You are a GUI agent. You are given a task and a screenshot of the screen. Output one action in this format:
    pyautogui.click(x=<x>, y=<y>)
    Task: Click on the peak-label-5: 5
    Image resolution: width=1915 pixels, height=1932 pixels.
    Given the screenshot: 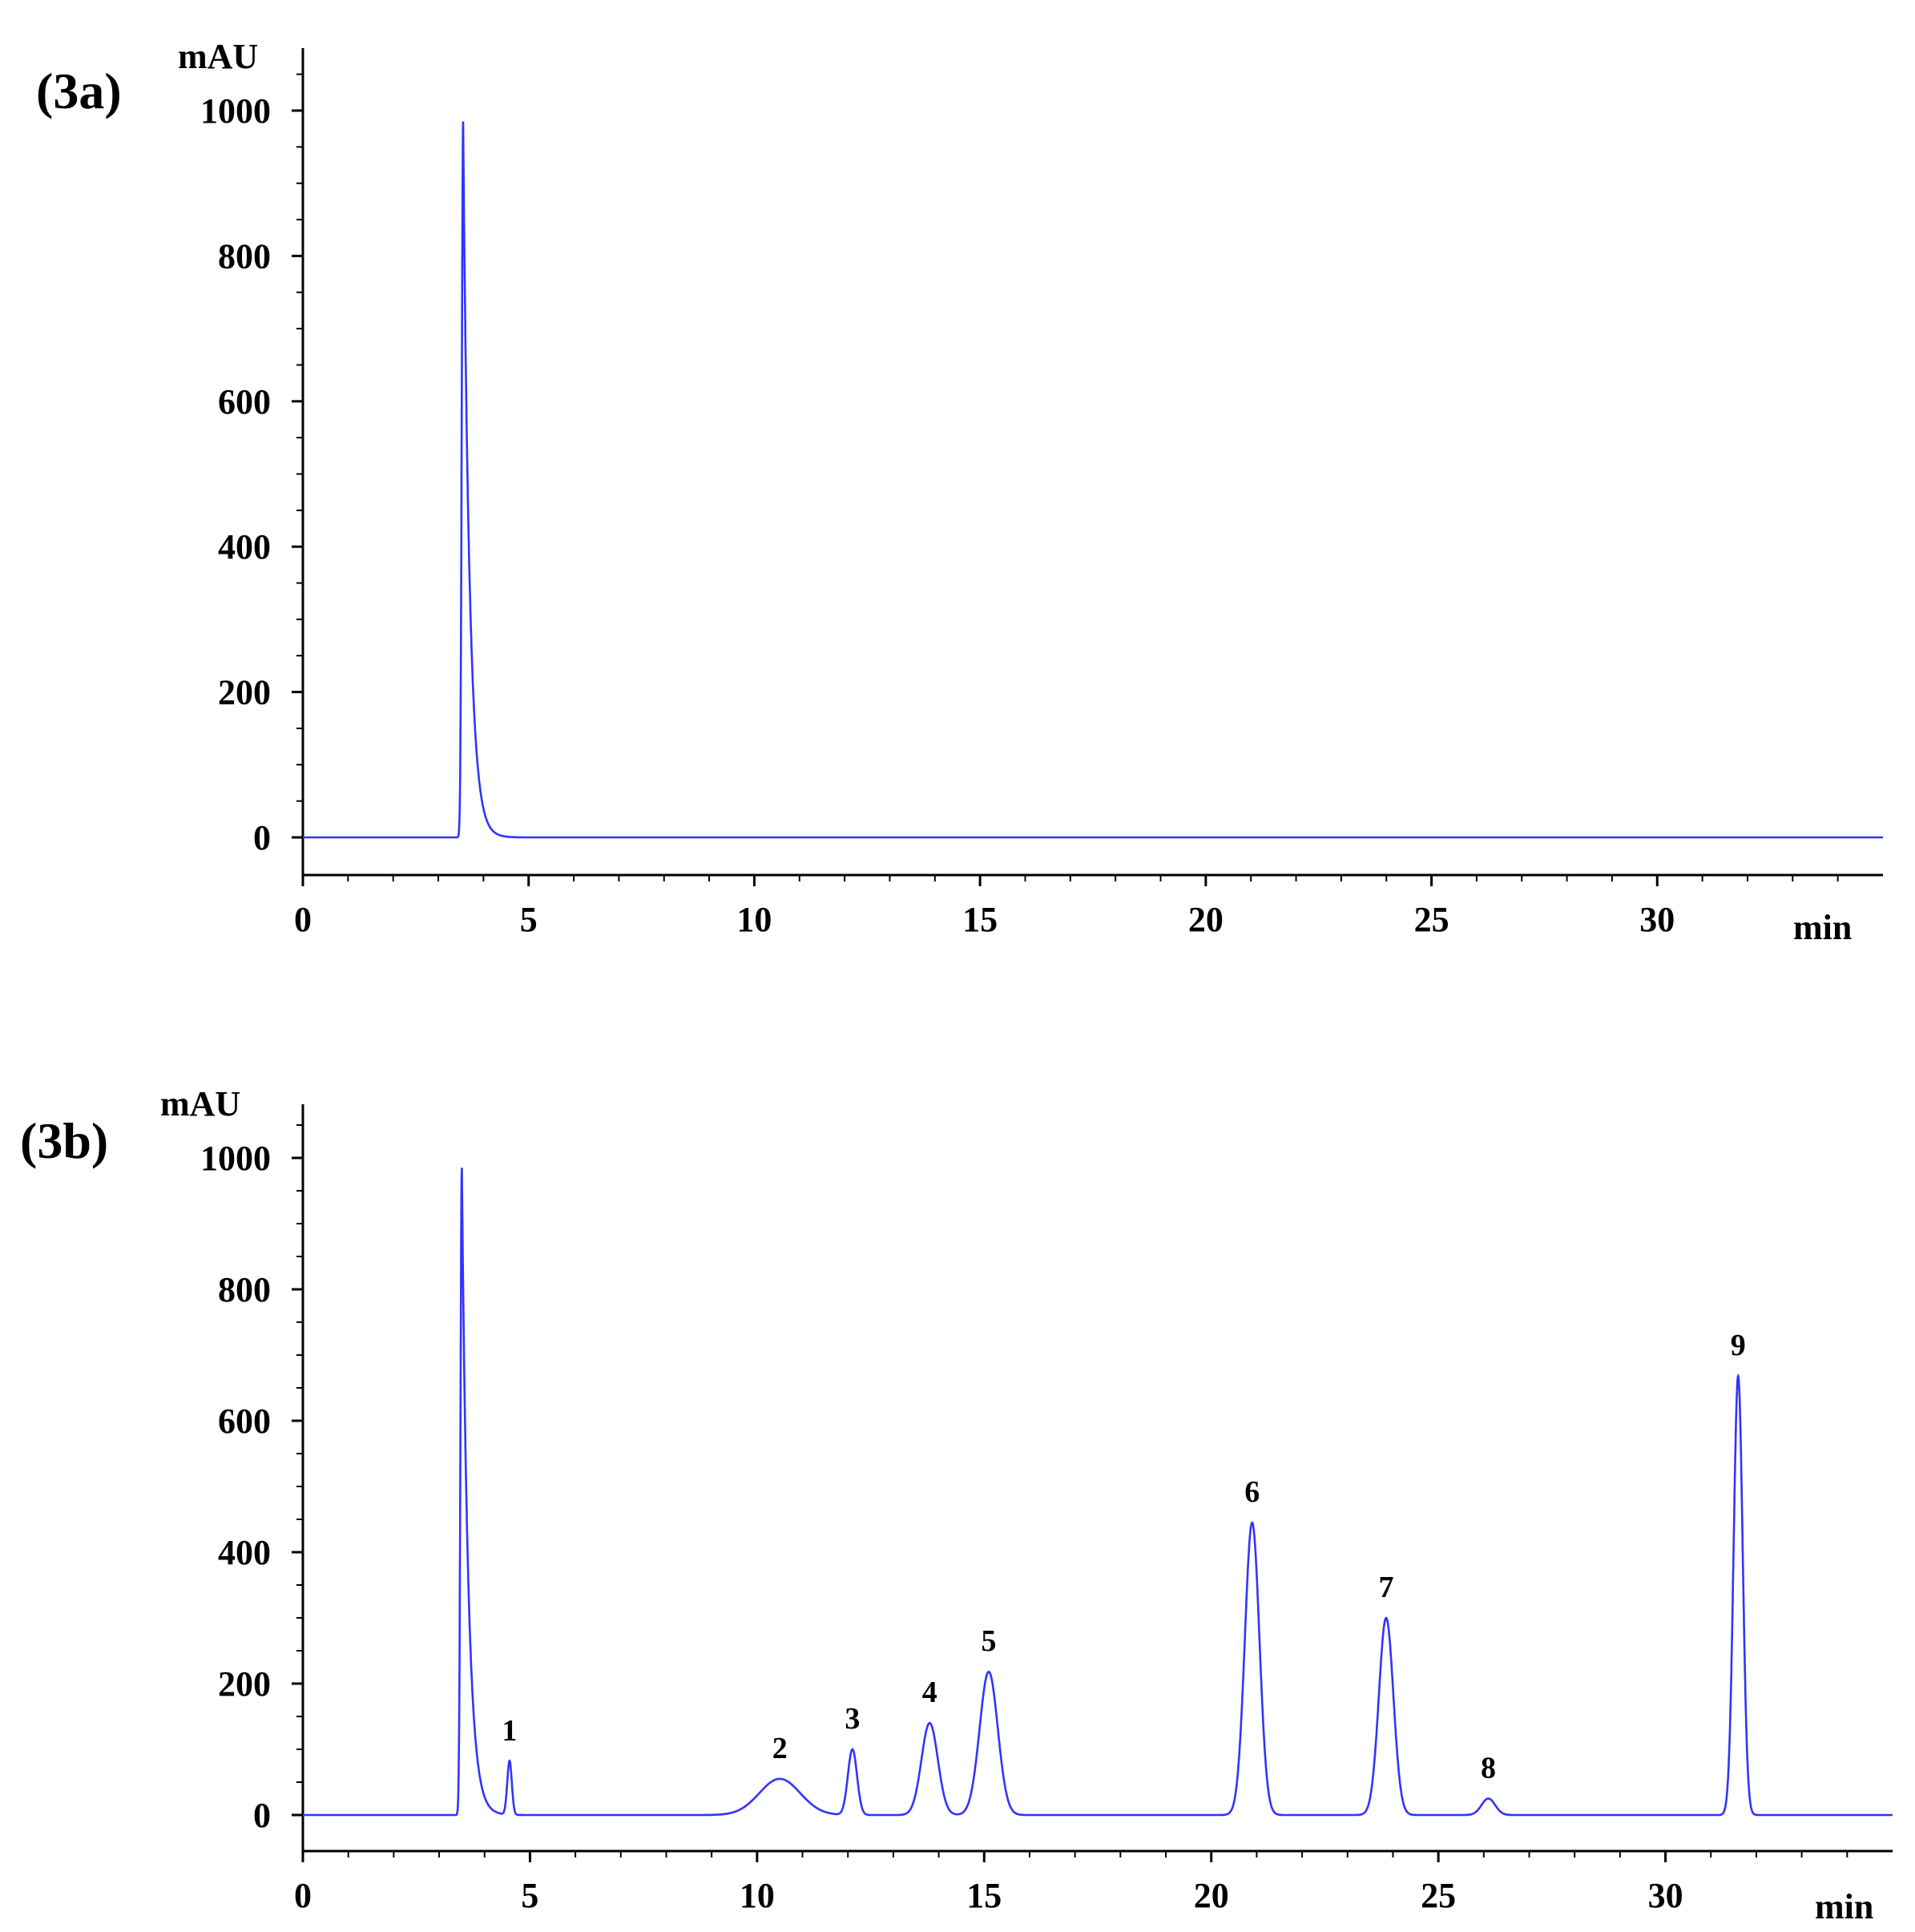 What is the action you would take?
    pyautogui.click(x=989, y=1641)
    